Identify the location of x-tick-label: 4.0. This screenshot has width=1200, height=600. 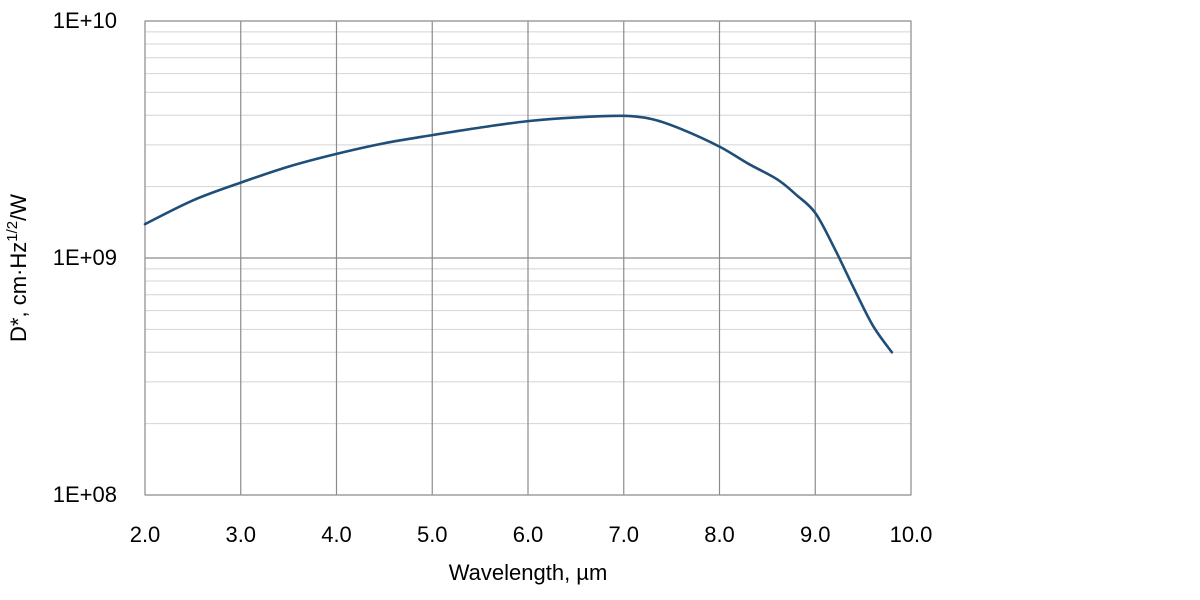
(336, 534).